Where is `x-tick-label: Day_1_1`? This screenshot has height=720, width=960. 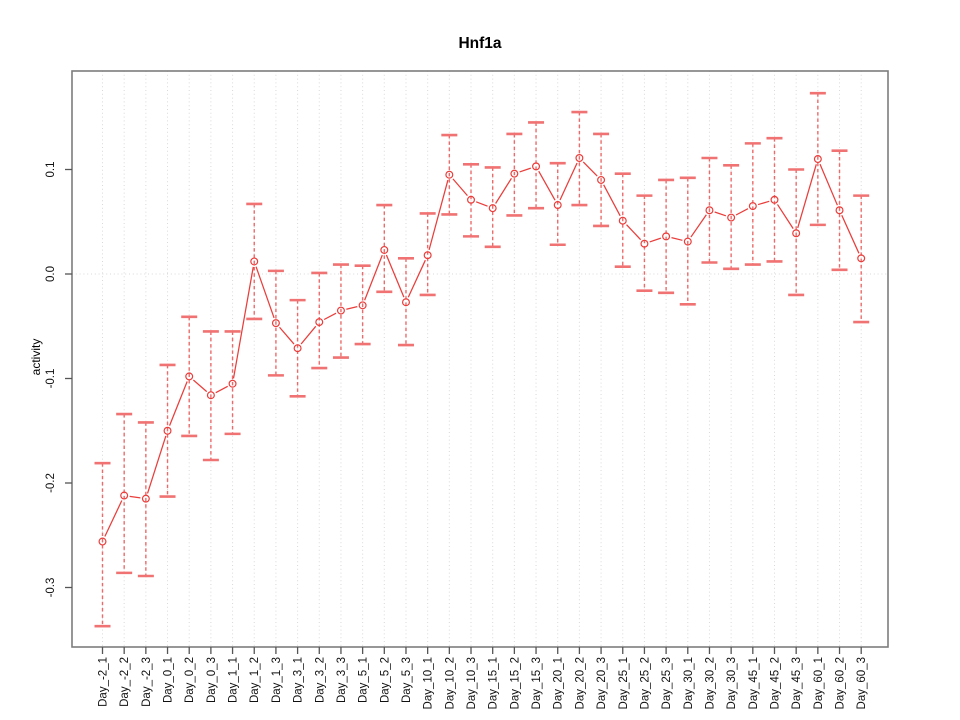 x-tick-label: Day_1_1 is located at coordinates (234, 680).